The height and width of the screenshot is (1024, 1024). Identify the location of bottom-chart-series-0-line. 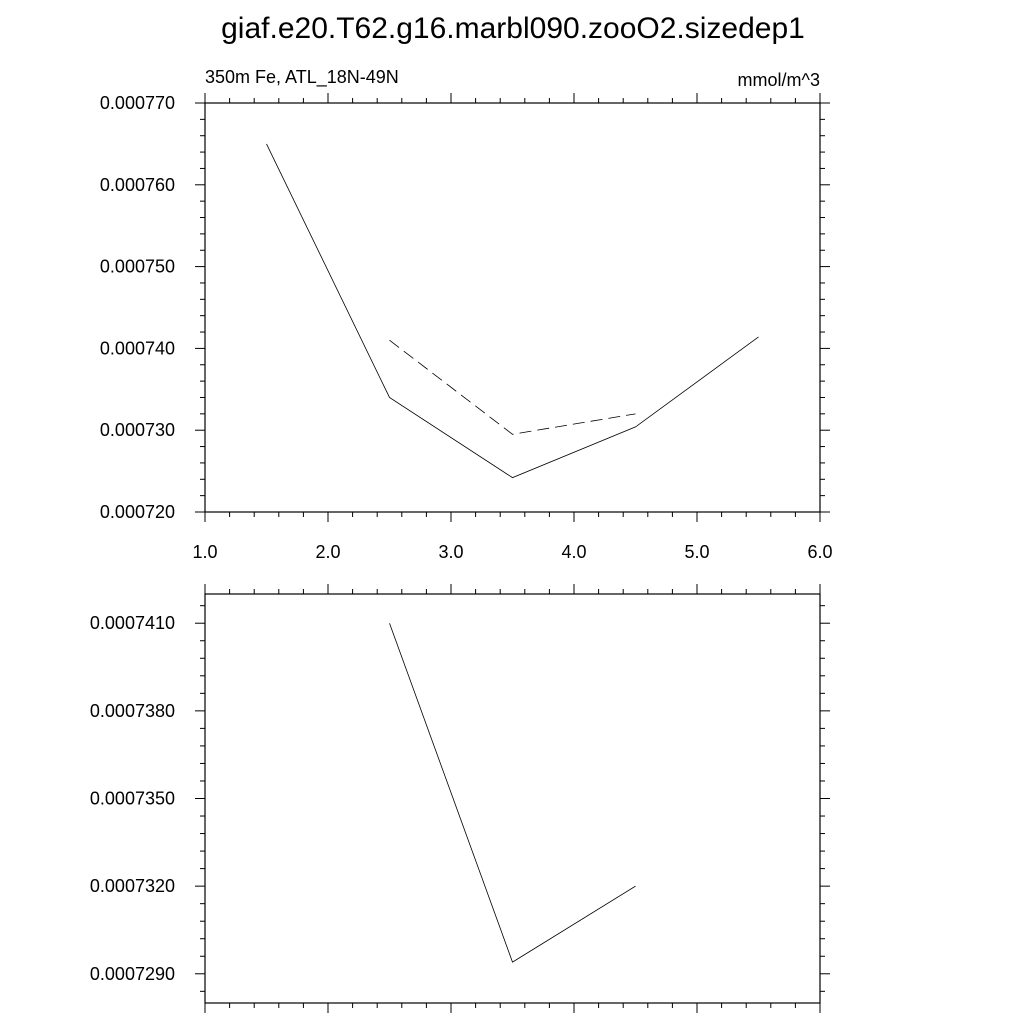
(512, 793).